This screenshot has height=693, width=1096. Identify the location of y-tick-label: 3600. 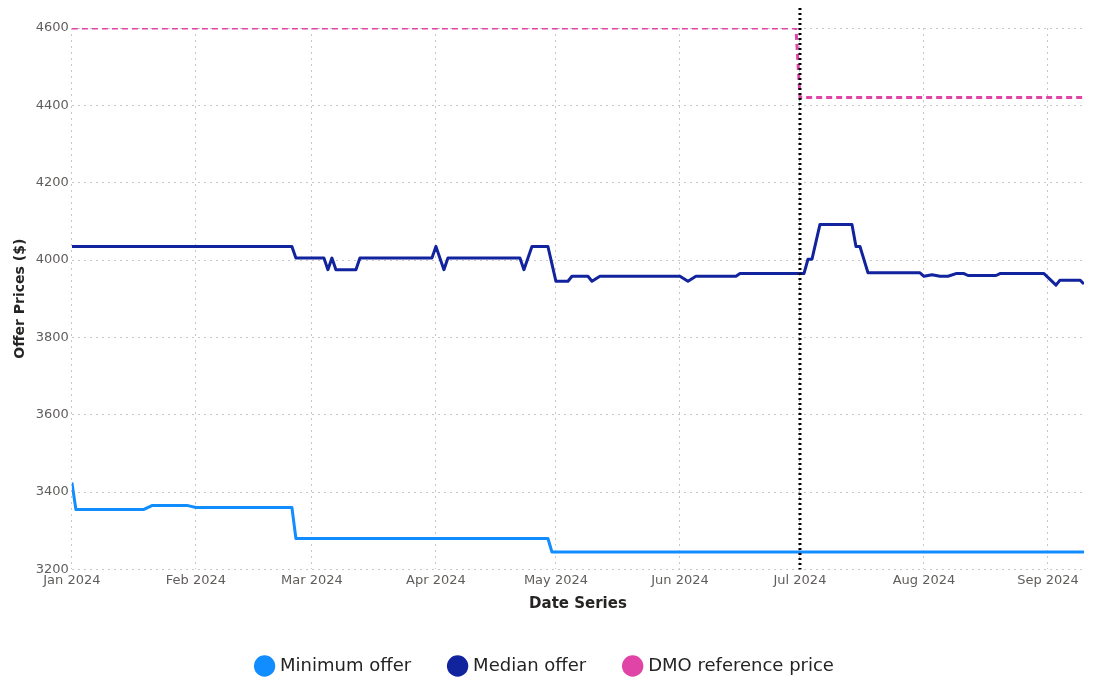
(52, 414).